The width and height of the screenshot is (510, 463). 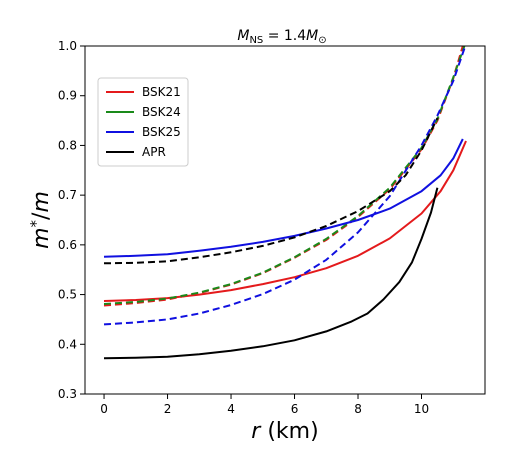 I want to click on y-tick-label: 0.4, so click(x=67, y=344).